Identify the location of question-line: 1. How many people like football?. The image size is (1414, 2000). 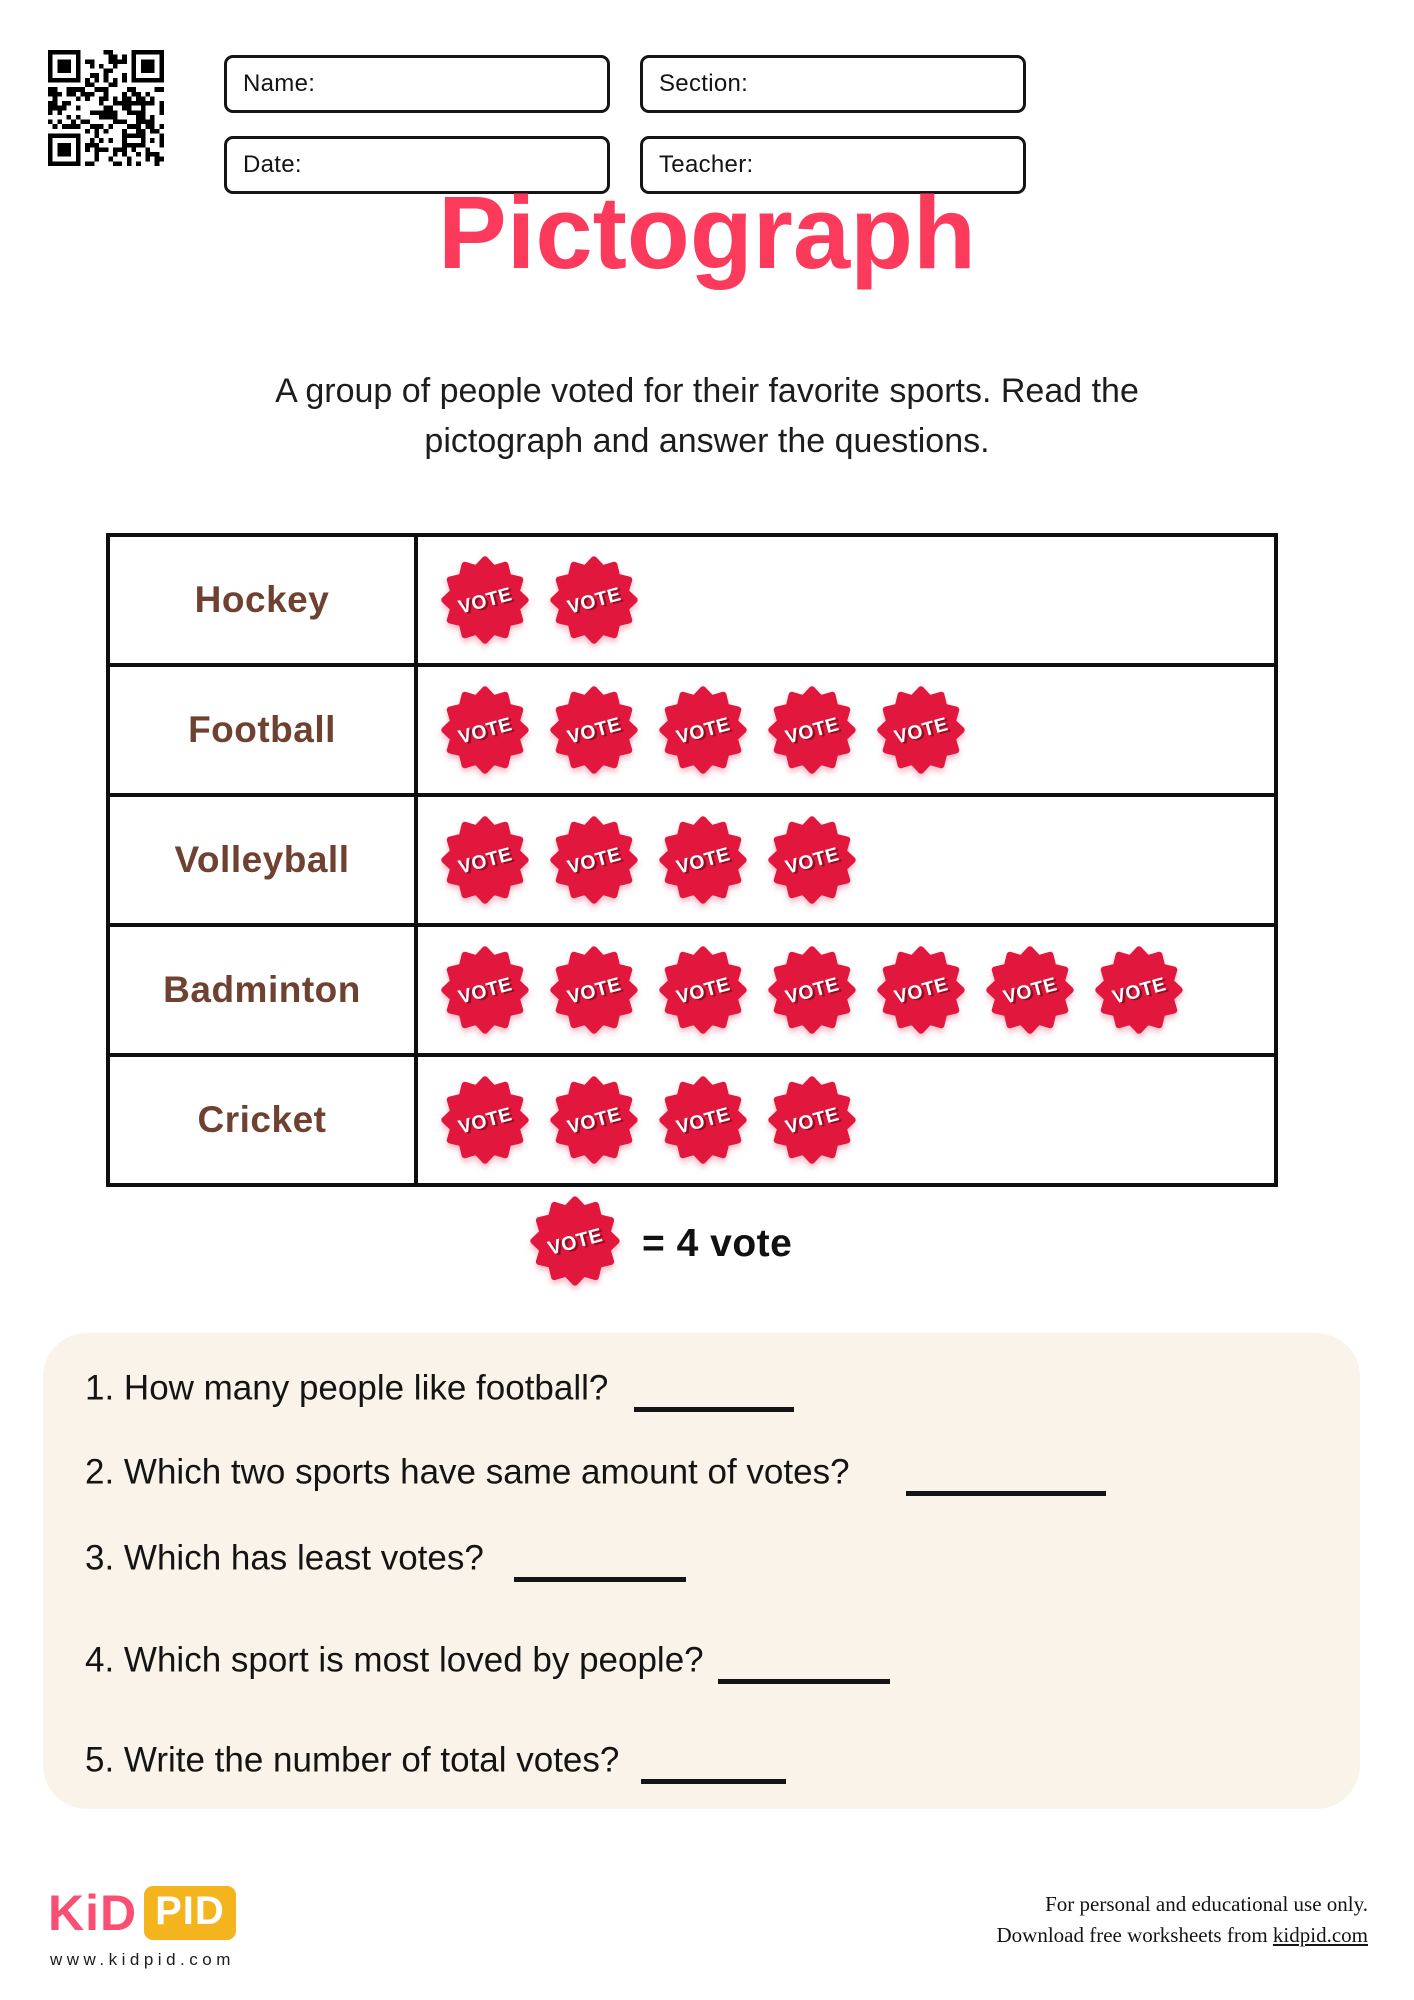
(440, 1390).